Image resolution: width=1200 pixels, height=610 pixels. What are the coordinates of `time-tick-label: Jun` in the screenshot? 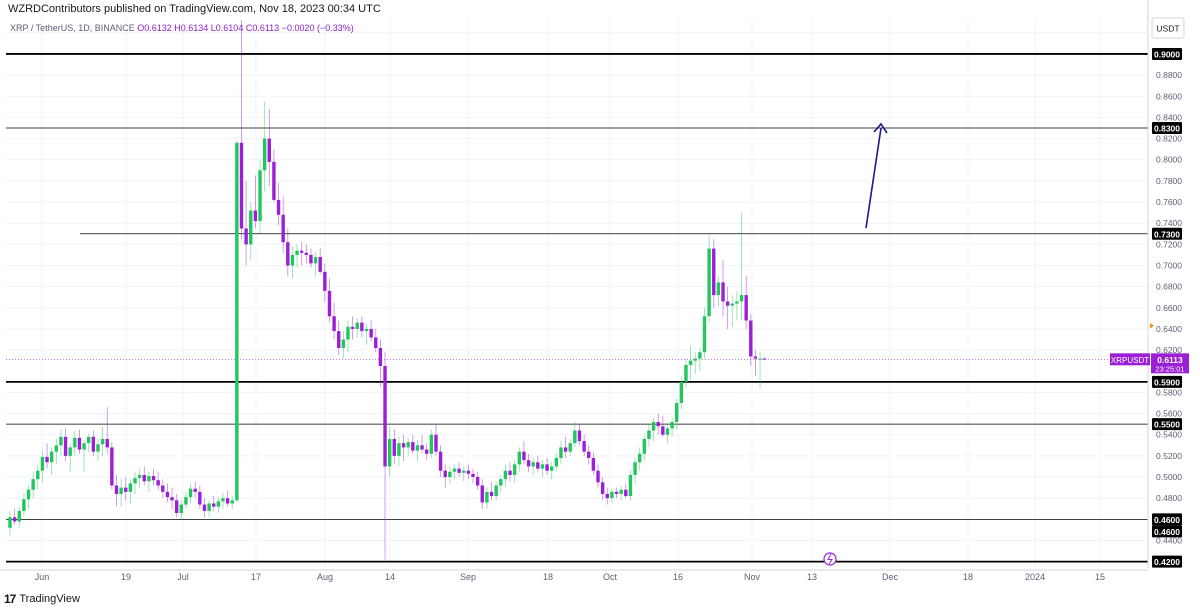 It's located at (42, 577).